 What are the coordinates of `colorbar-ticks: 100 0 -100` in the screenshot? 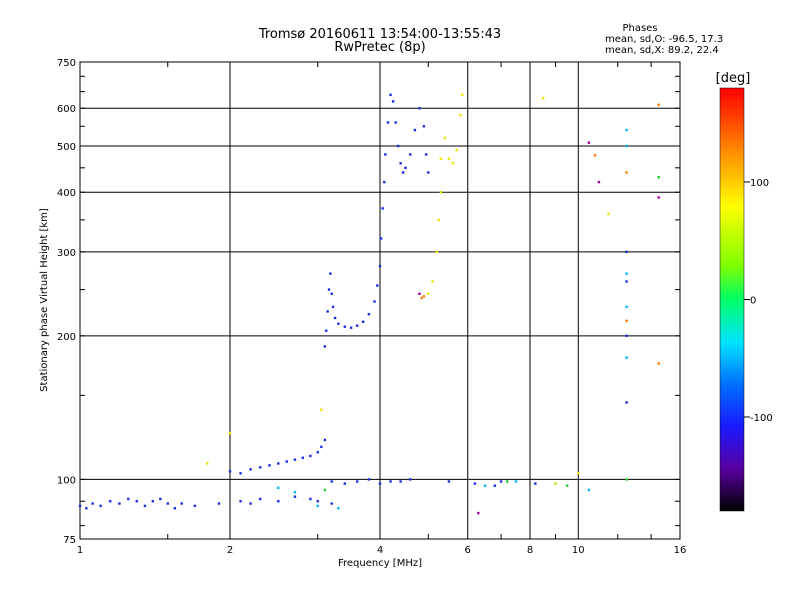 It's located at (758, 301).